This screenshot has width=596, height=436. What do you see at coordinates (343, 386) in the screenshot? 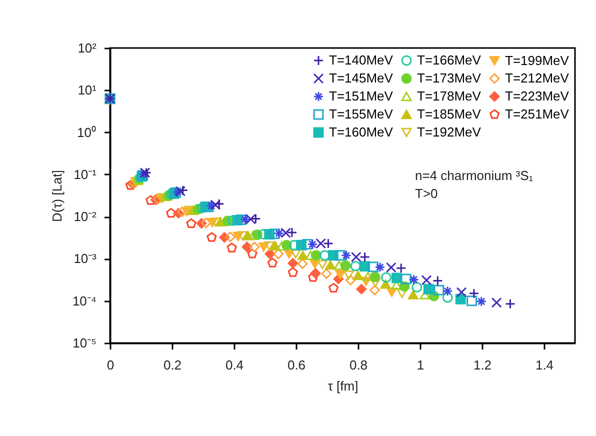
I see `x-axis-title: τ [fm]` at bounding box center [343, 386].